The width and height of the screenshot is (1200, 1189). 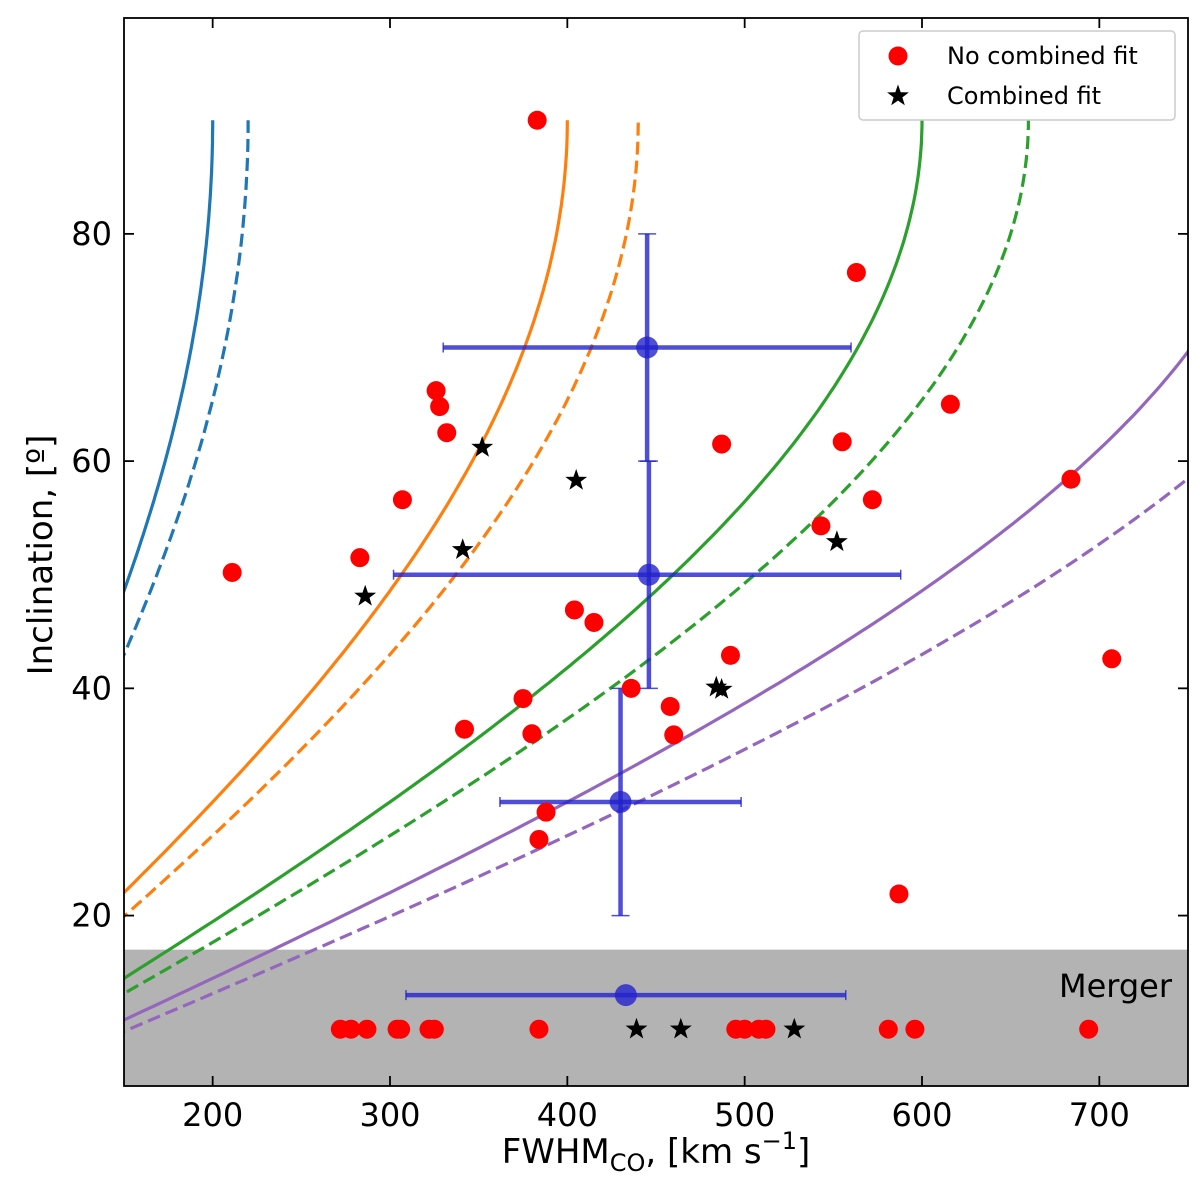 I want to click on x-tick-label: 600, so click(x=921, y=1115).